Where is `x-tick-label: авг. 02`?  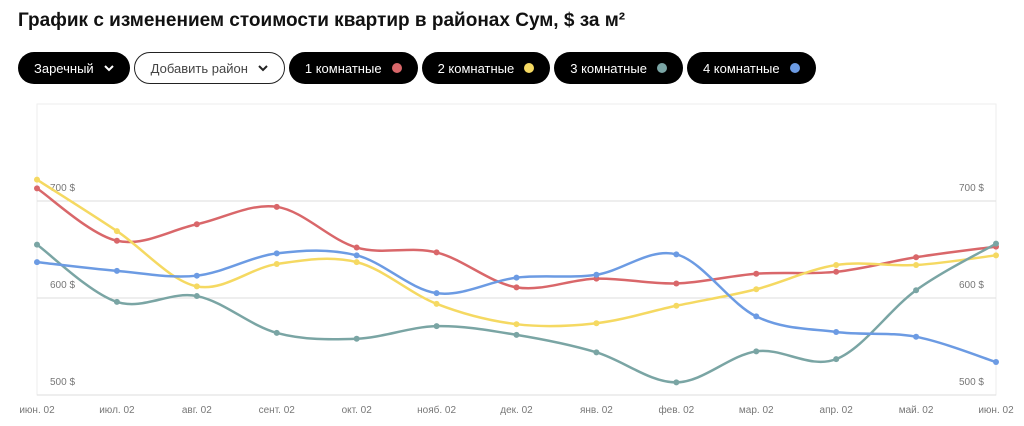
x-tick-label: авг. 02 is located at coordinates (197, 410).